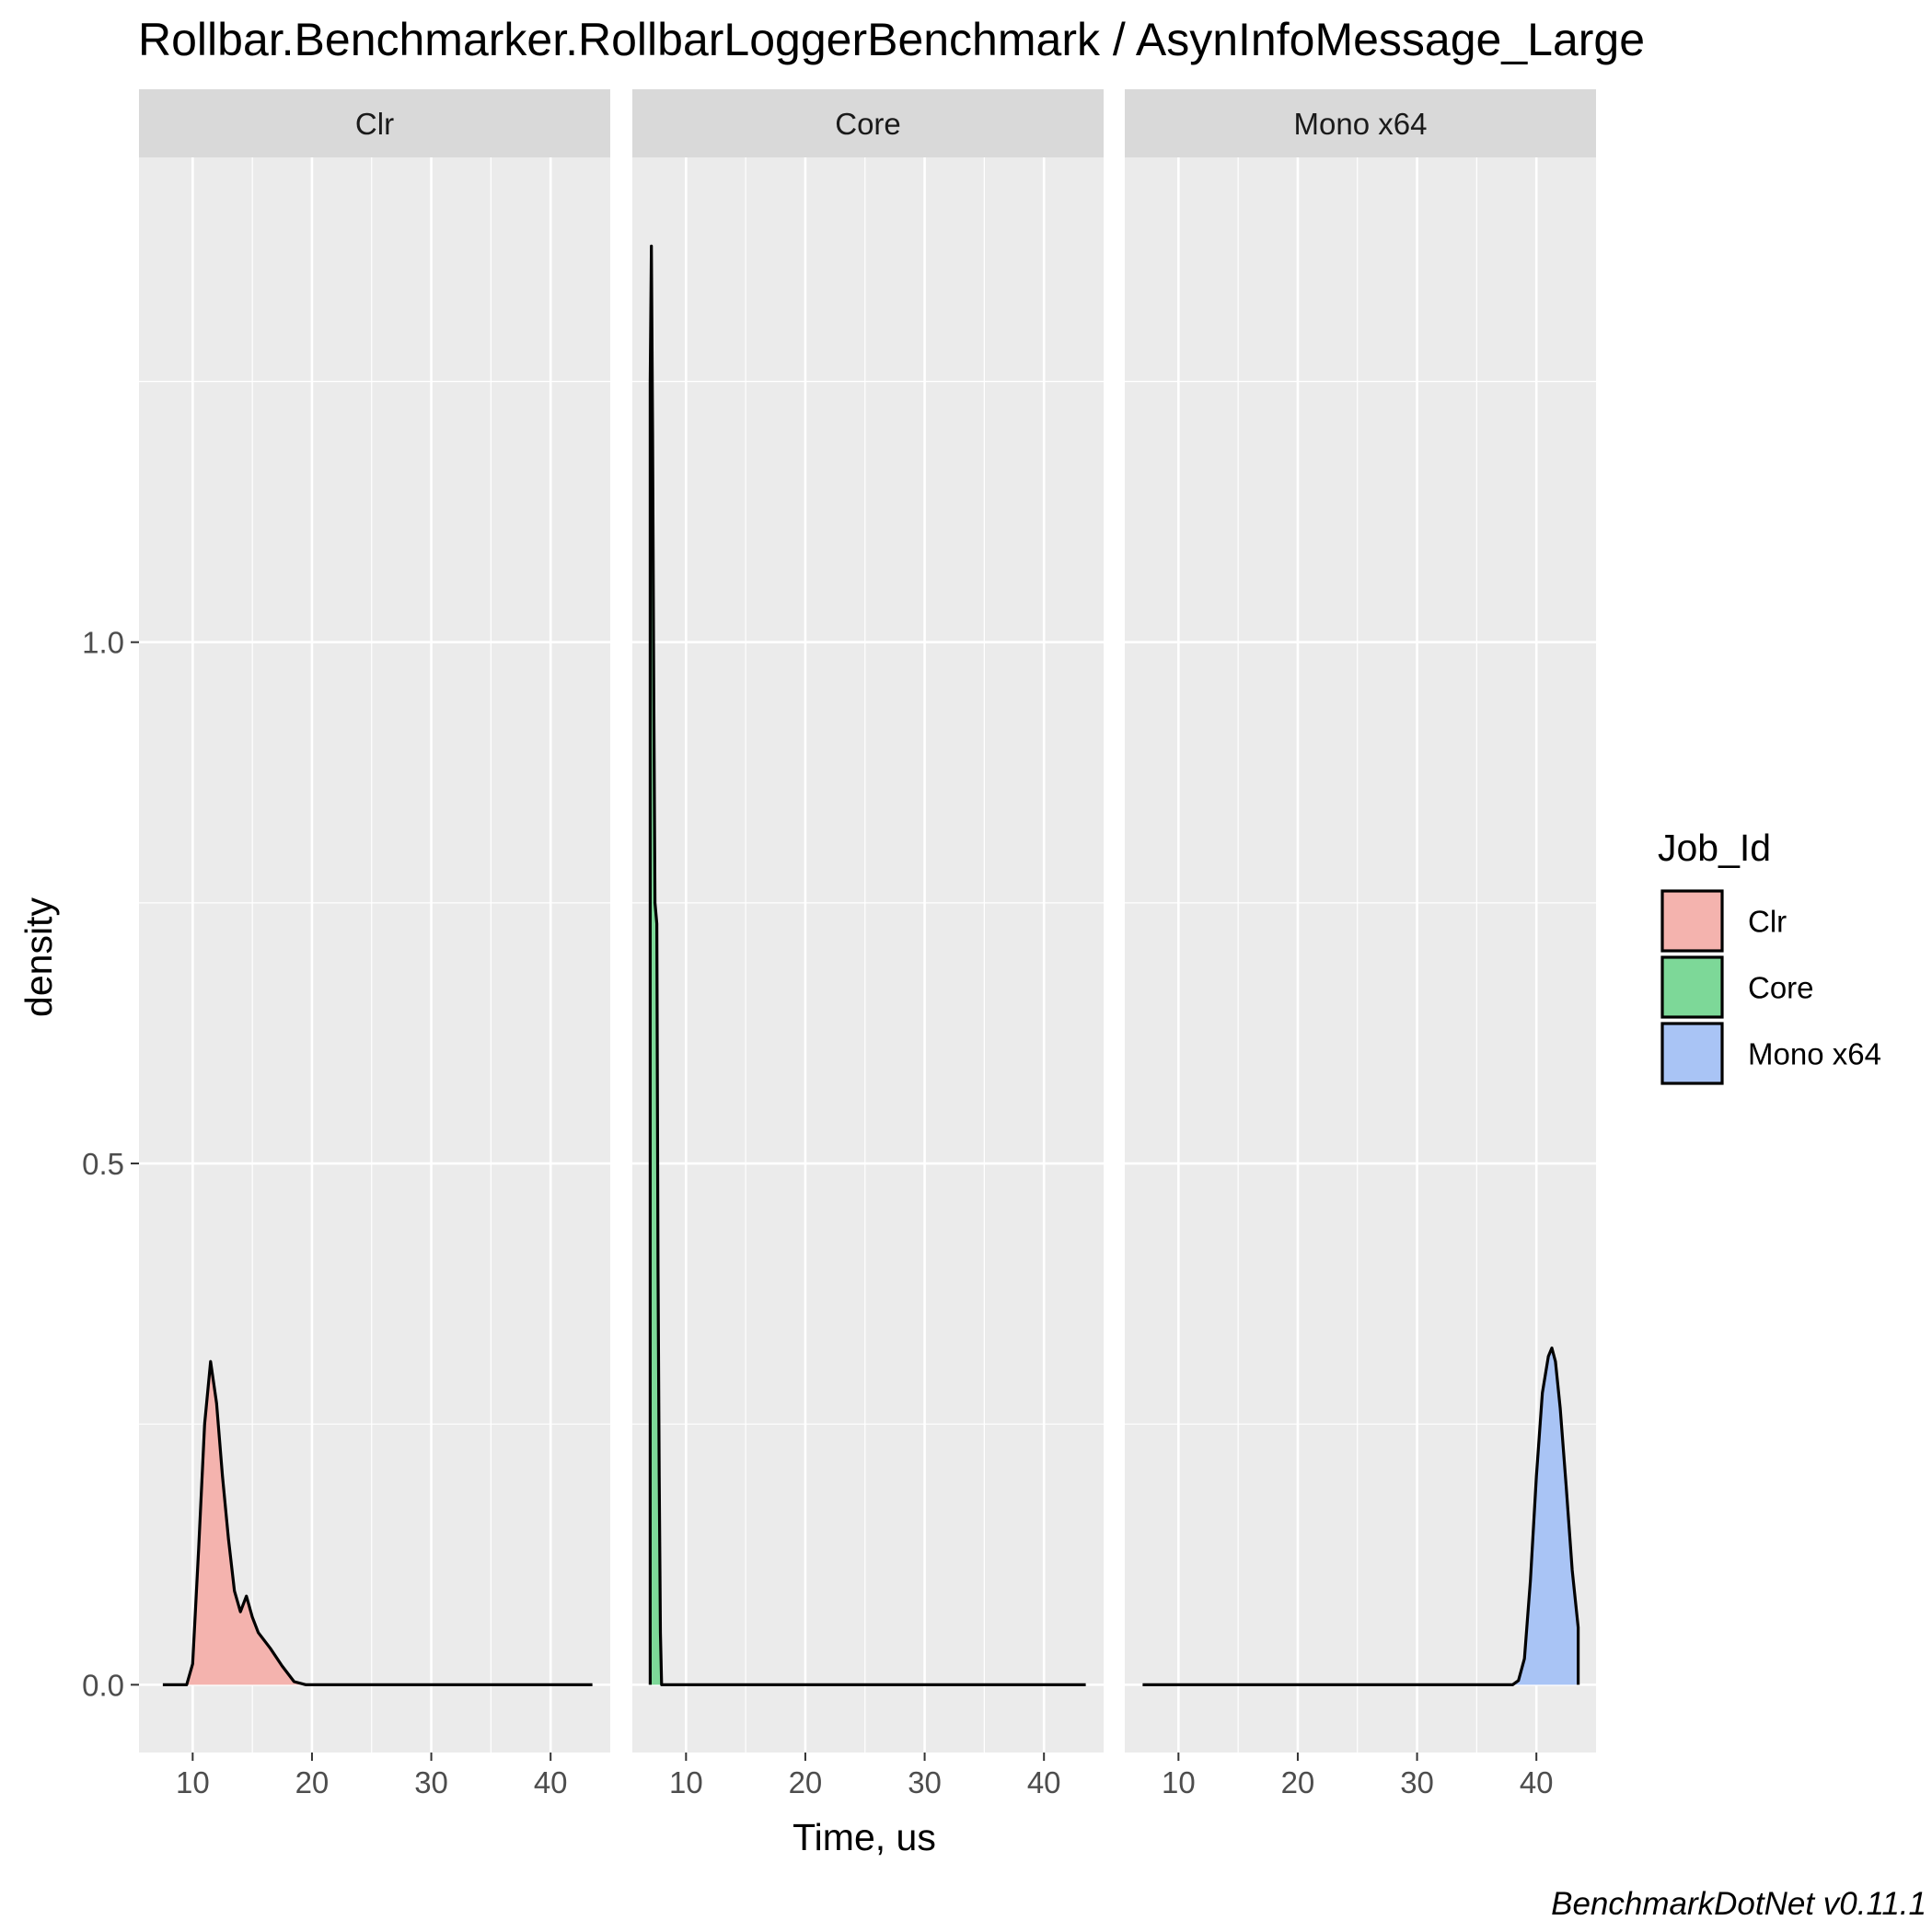  I want to click on density-area-mono-x64, so click(1361, 1517).